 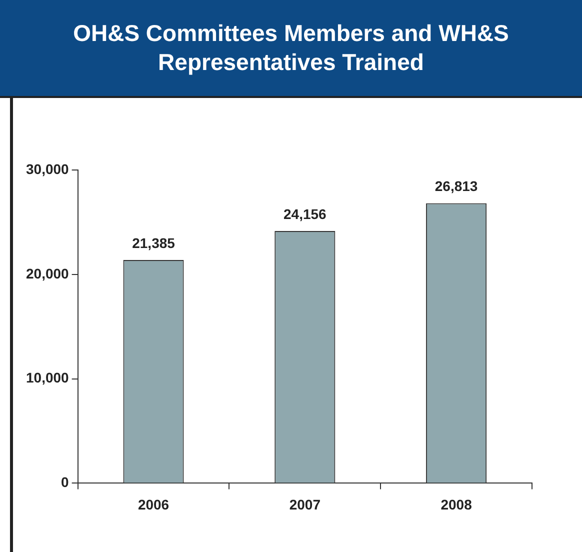 I want to click on y-tick-label: 10,000, so click(x=48, y=378).